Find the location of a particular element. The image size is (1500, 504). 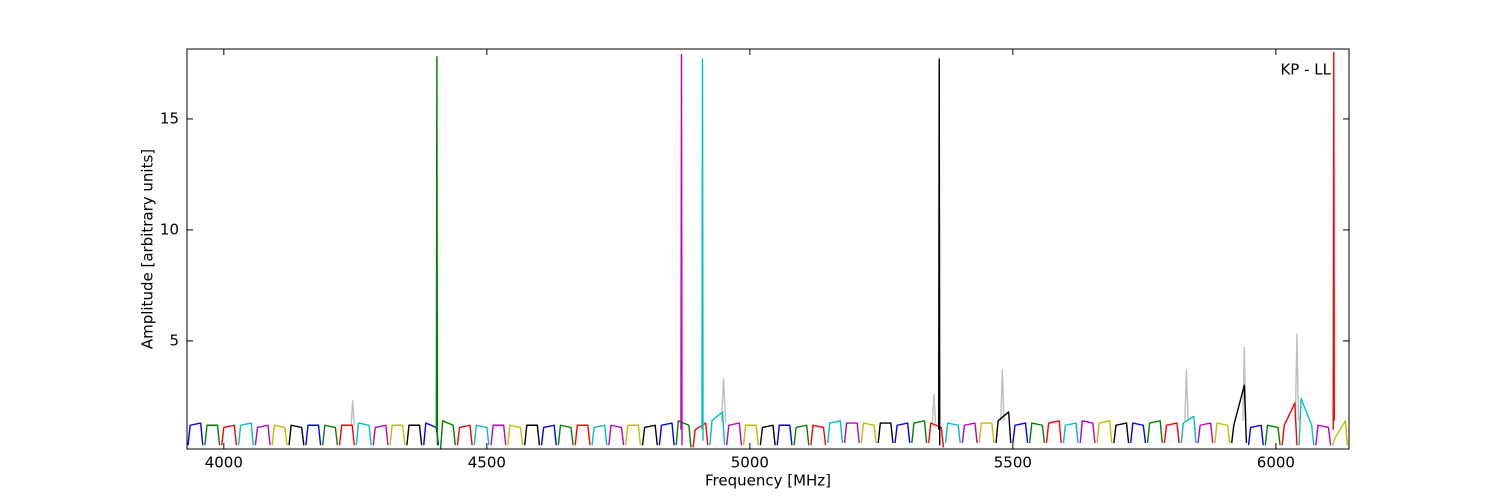

annotation: KP - LL is located at coordinates (1305, 70).